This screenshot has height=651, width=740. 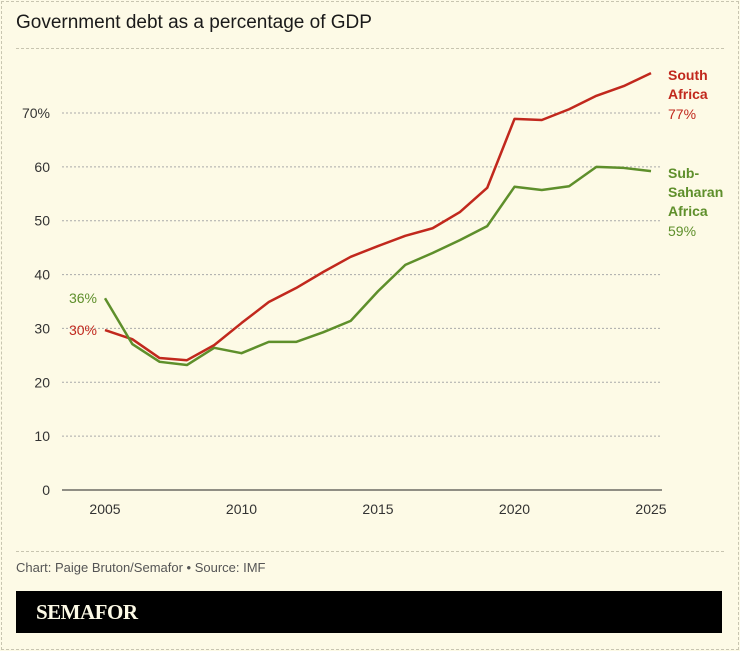 I want to click on y-tick-label: 60, so click(x=42, y=167).